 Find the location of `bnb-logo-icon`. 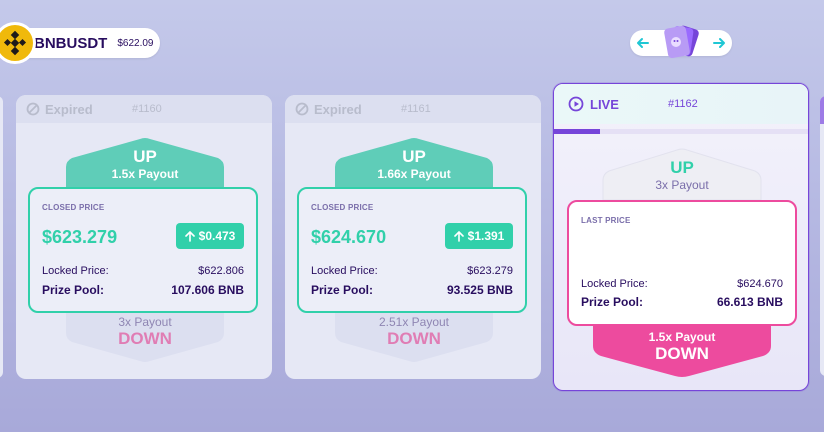

bnb-logo-icon is located at coordinates (18, 43).